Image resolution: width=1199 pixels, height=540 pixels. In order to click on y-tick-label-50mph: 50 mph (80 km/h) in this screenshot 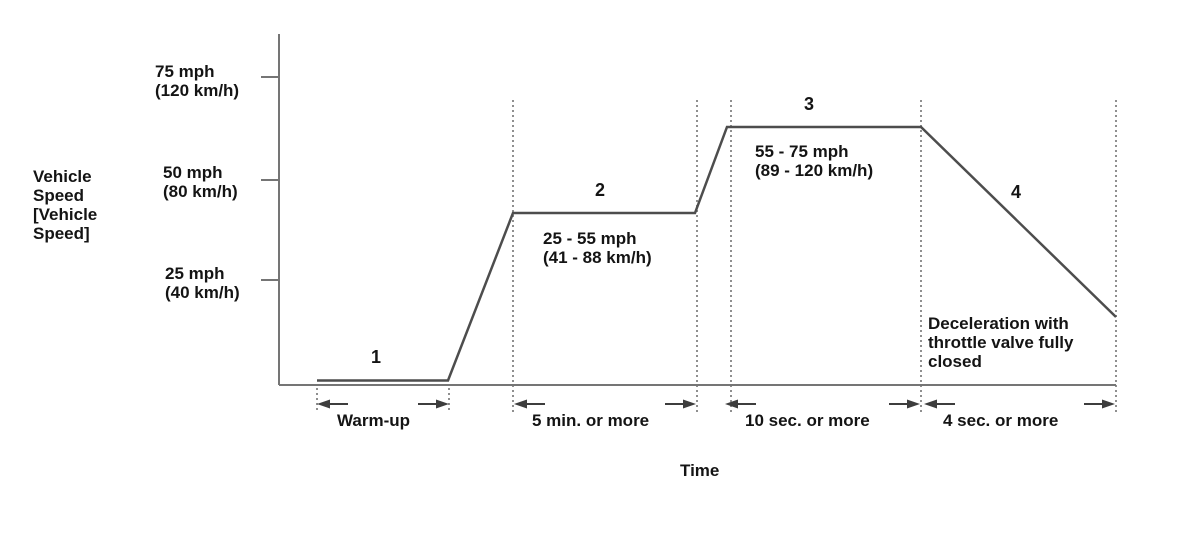, I will do `click(200, 182)`.